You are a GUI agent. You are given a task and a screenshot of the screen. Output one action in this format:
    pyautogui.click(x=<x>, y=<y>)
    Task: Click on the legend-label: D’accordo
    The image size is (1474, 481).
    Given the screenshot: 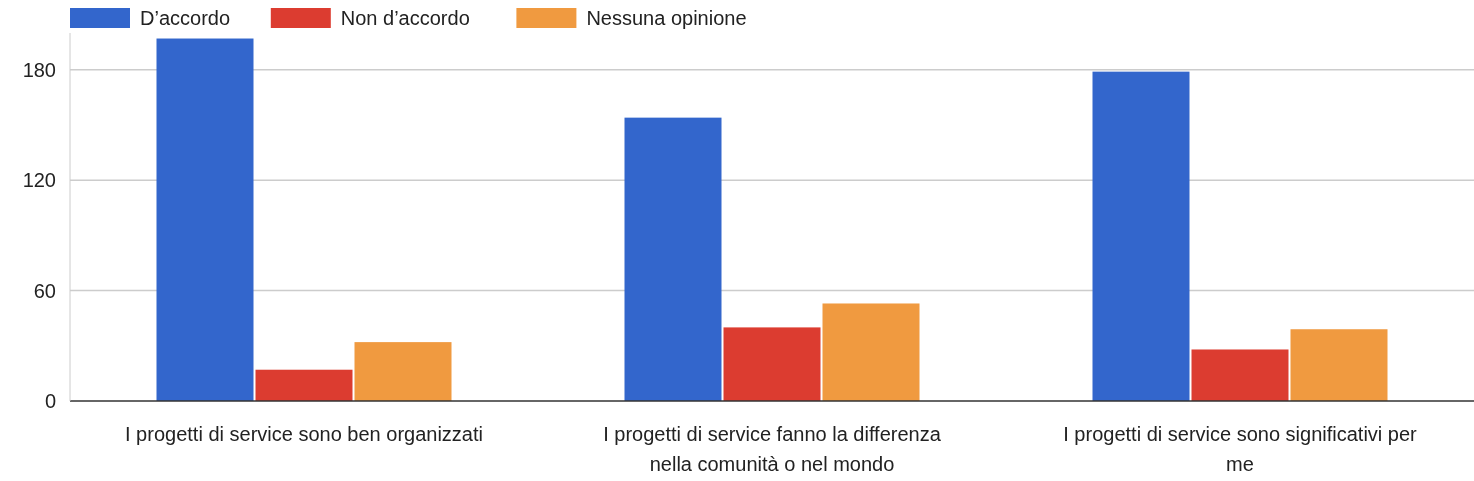 What is the action you would take?
    pyautogui.click(x=185, y=18)
    